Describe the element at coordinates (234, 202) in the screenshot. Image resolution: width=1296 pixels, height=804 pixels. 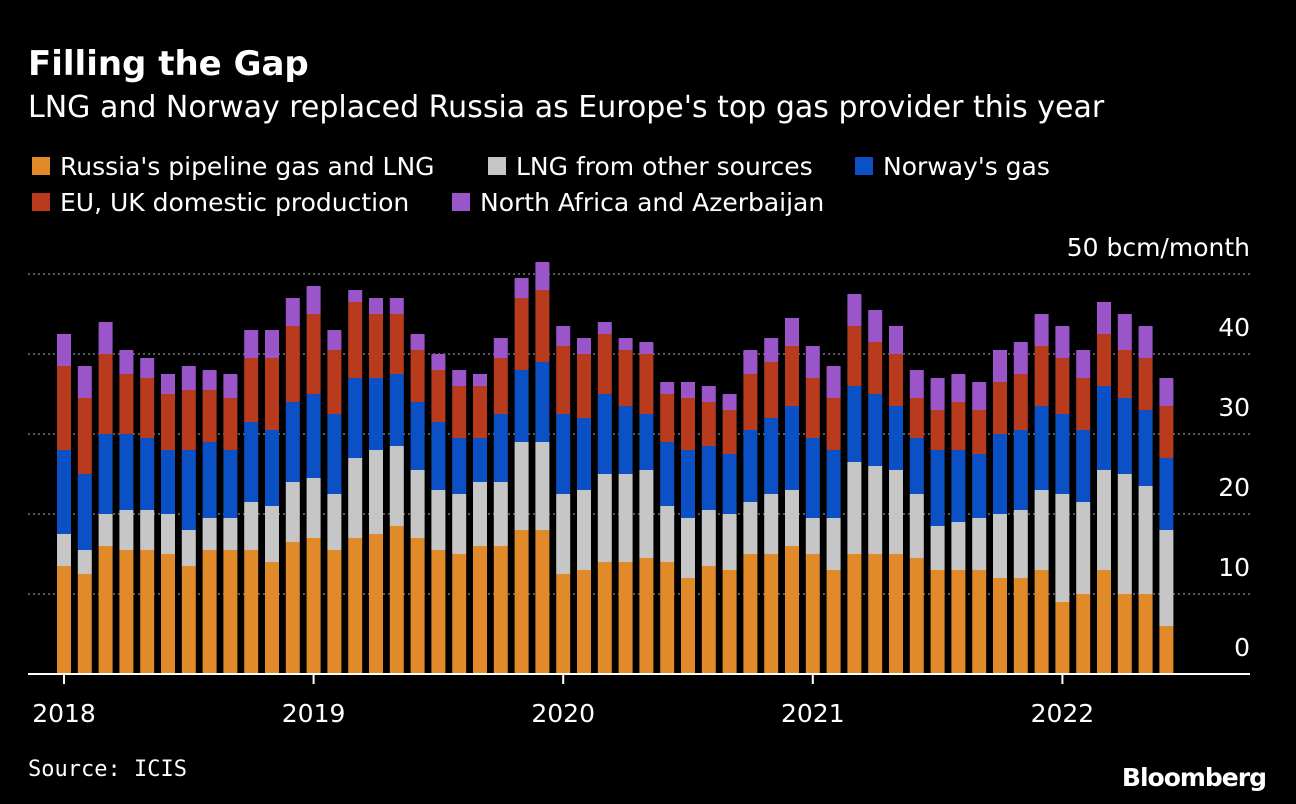
I see `legend-label: EU, UK domestic production` at that location.